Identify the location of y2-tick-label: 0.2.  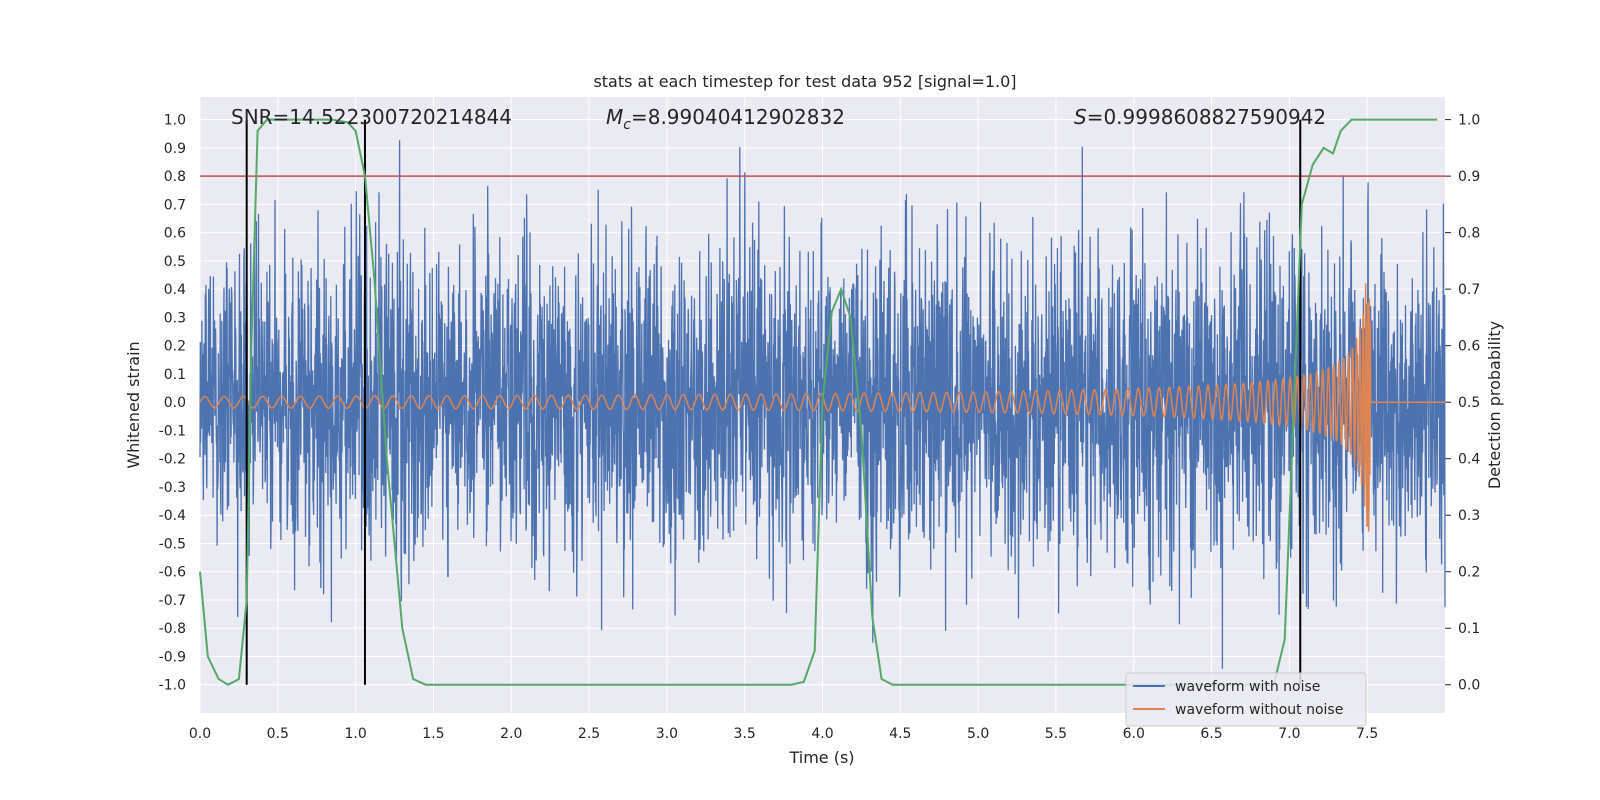
(1469, 573).